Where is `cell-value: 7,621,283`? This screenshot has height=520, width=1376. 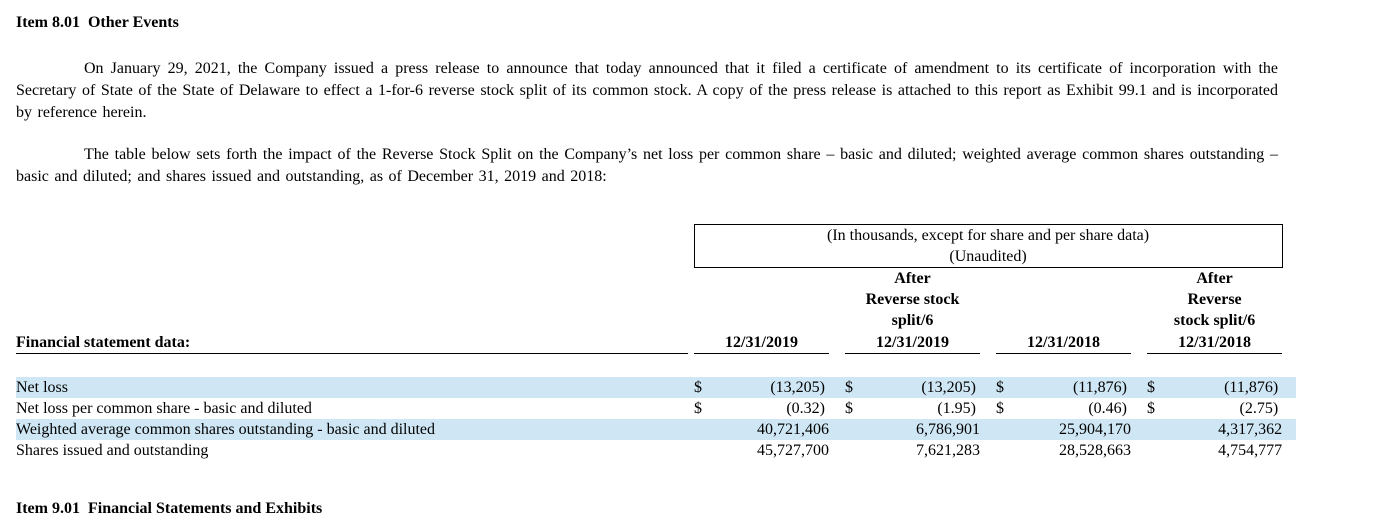 cell-value: 7,621,283 is located at coordinates (948, 450).